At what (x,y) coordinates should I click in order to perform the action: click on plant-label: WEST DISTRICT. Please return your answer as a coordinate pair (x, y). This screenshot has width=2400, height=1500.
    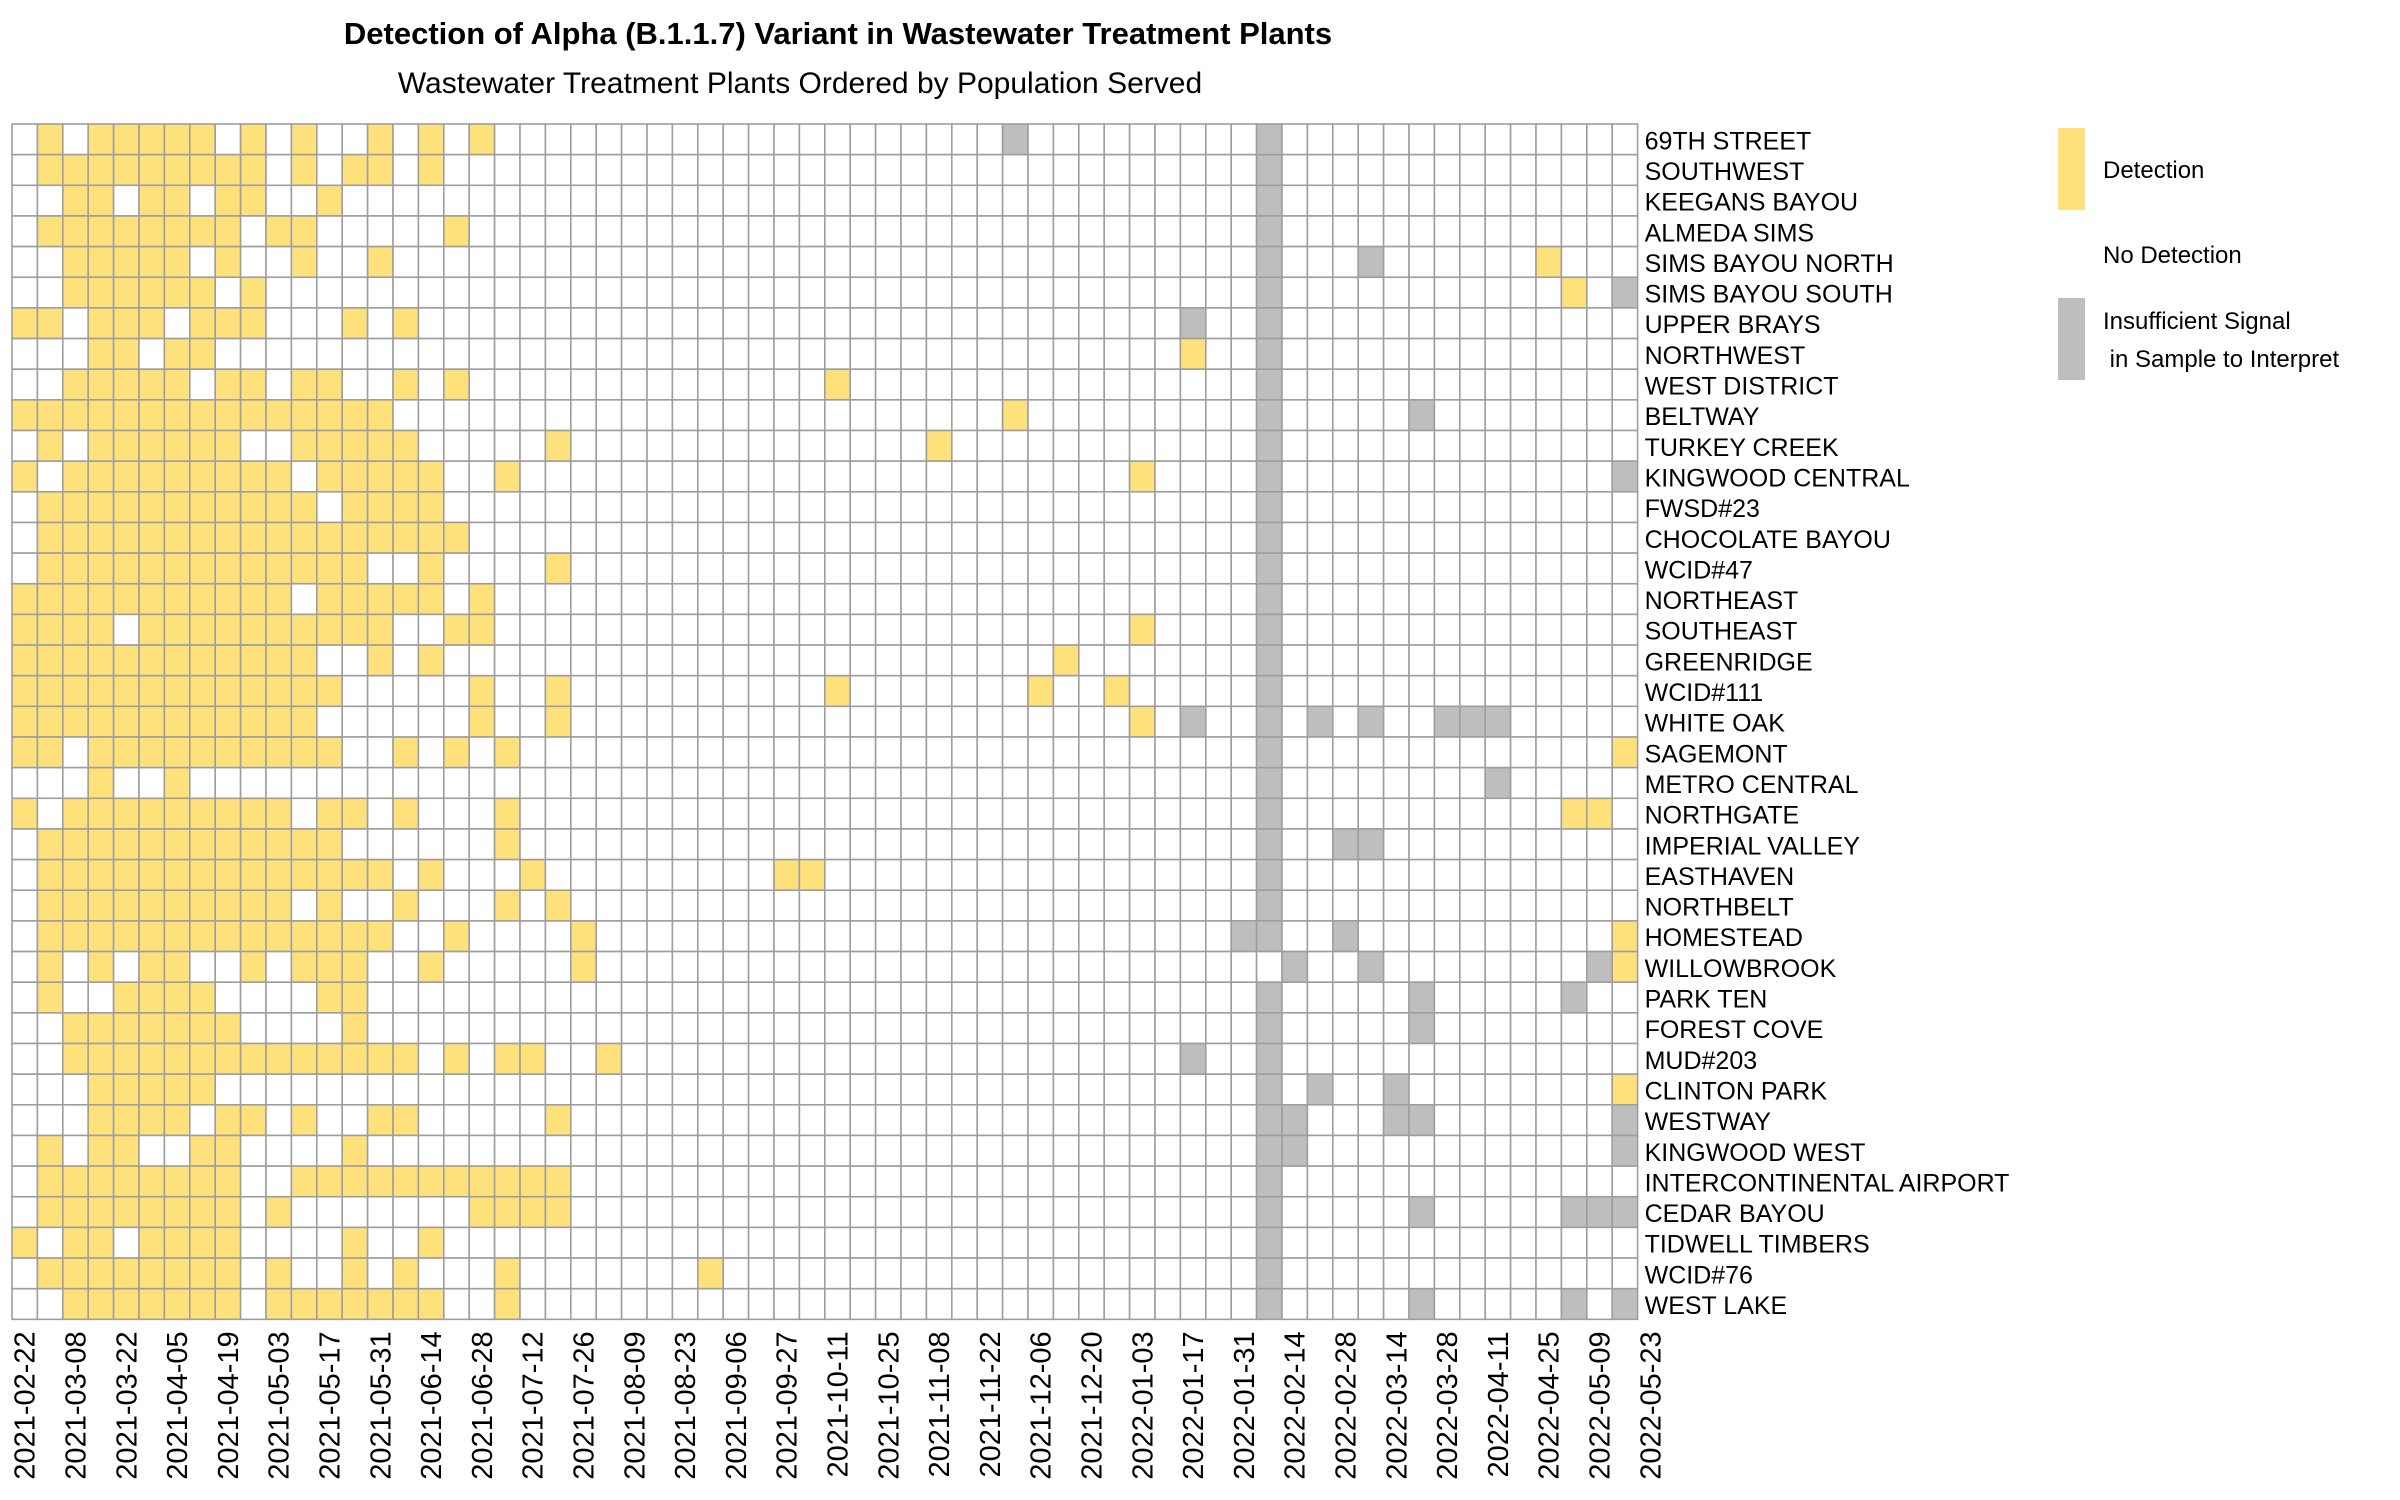
    Looking at the image, I should click on (1742, 387).